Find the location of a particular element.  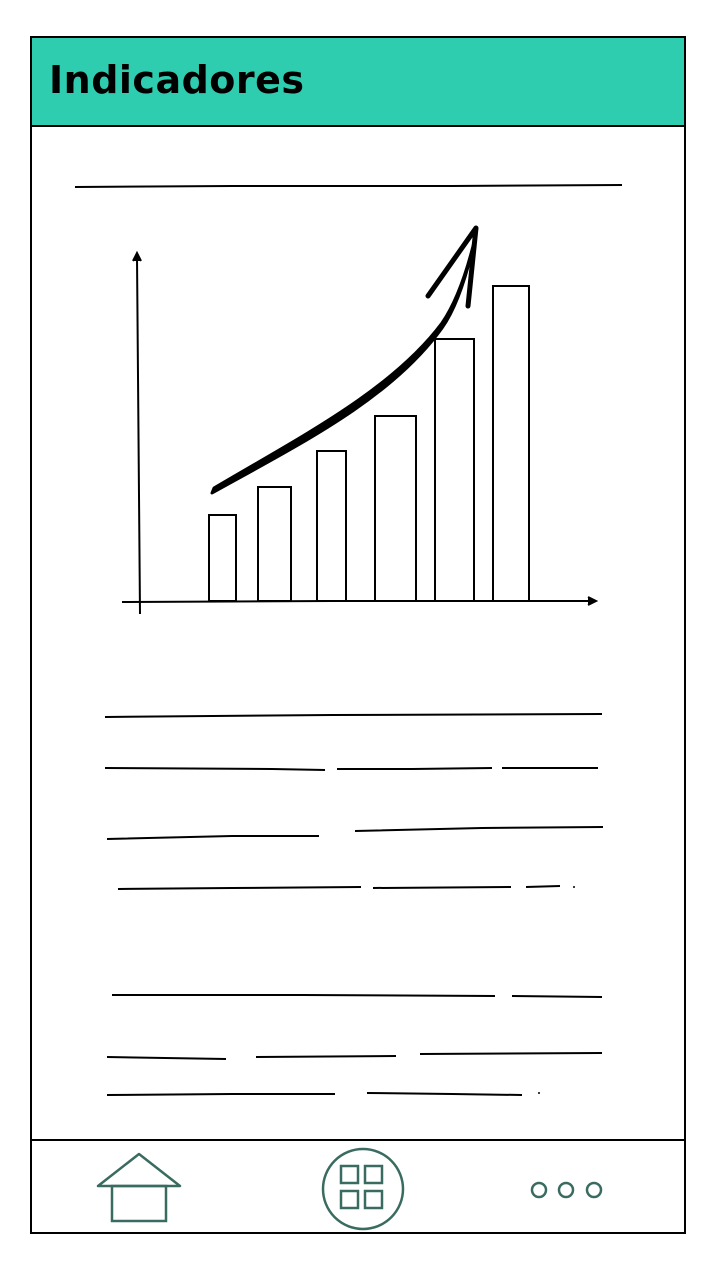

y-axis is located at coordinates (138, 435).